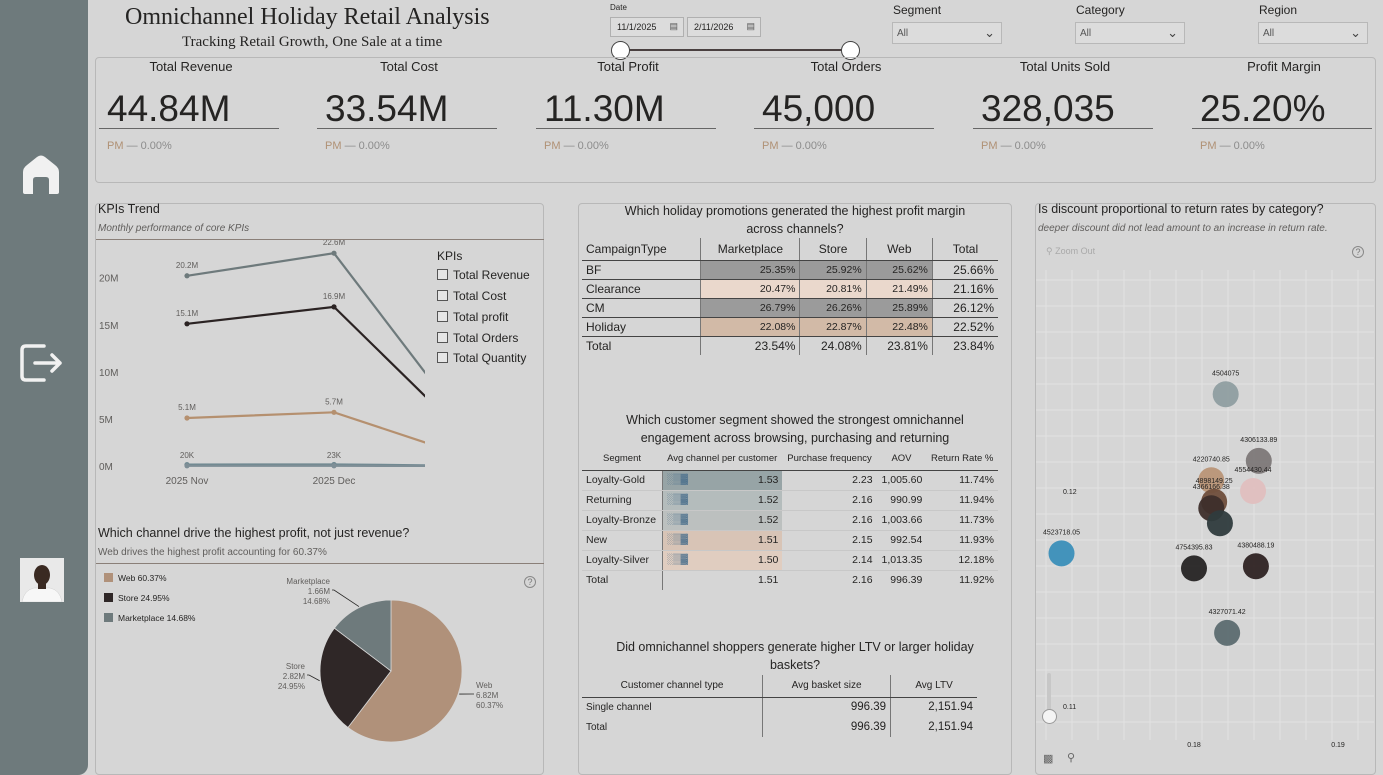 The image size is (1383, 775). Describe the element at coordinates (490, 358) in the screenshot. I see `legend-label: Total Quantity` at that location.